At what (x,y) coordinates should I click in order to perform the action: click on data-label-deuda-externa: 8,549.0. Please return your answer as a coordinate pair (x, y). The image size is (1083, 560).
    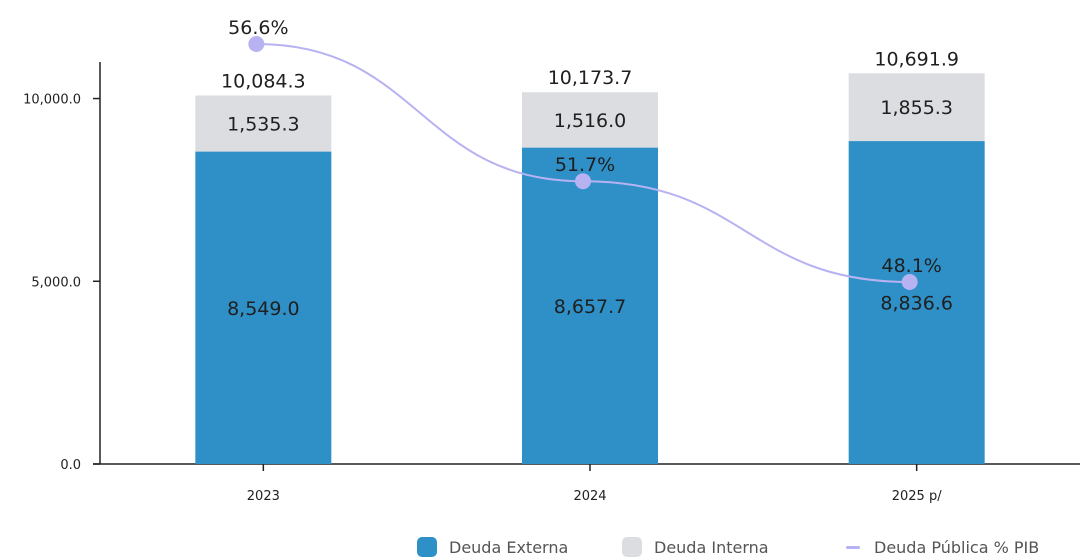
    Looking at the image, I should click on (263, 309).